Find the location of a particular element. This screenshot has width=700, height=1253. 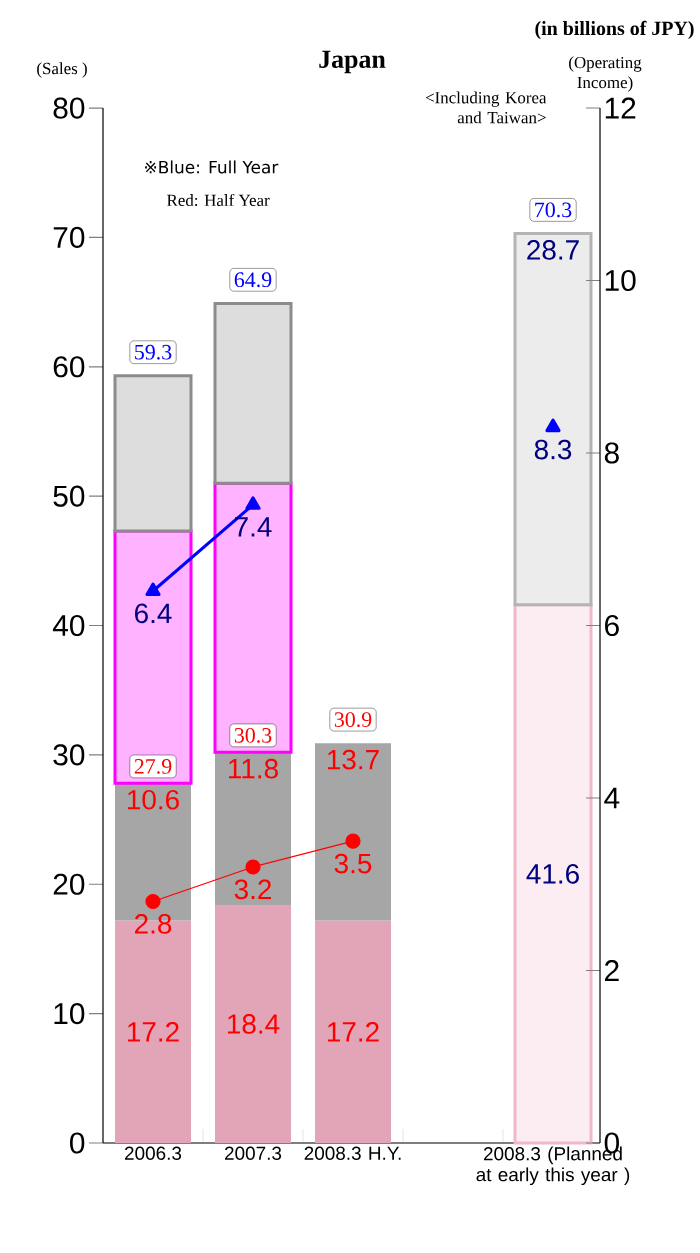

y-tick-label: 10 is located at coordinates (69, 1014).